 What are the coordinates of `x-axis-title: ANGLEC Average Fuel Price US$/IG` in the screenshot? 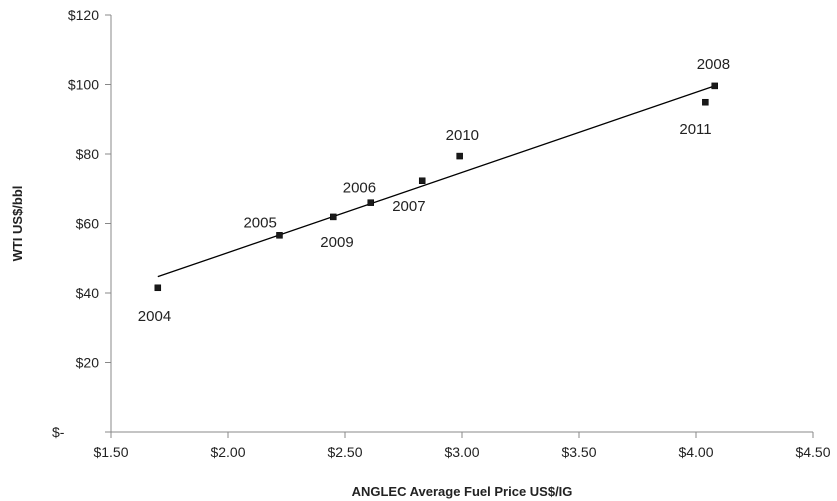 It's located at (462, 491).